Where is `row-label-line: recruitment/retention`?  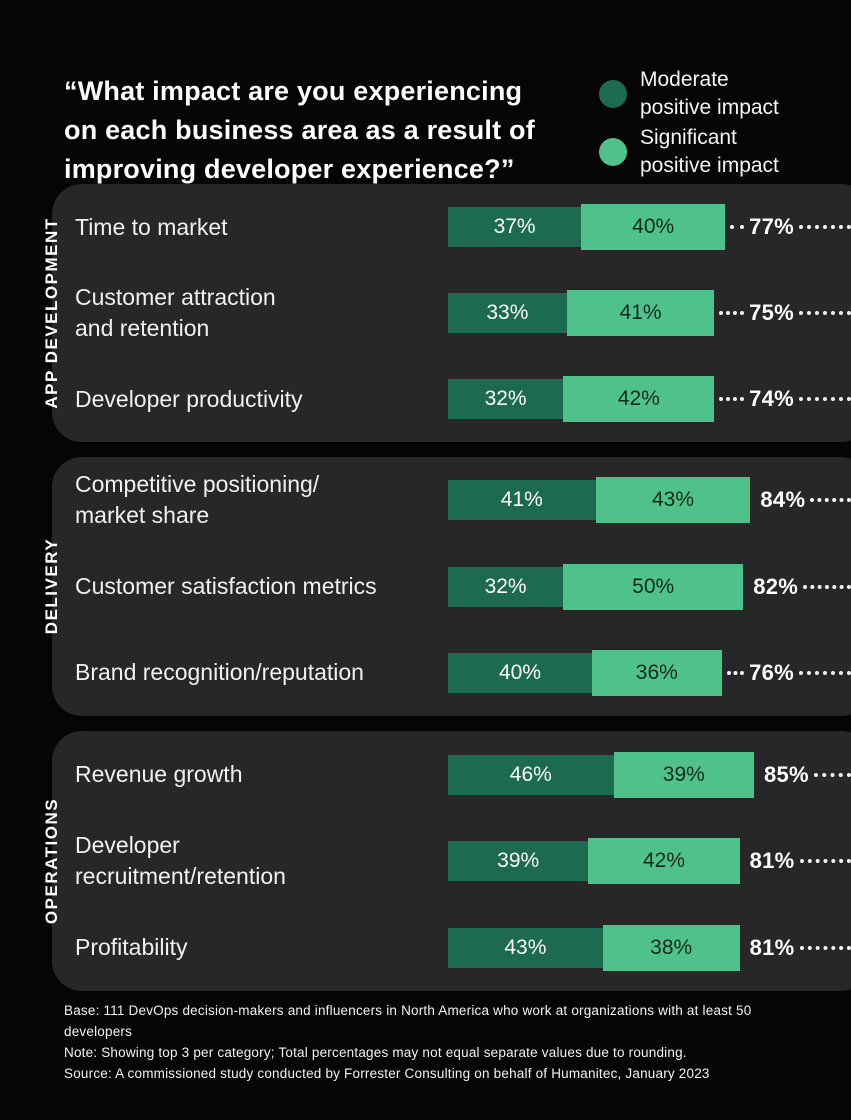
row-label-line: recruitment/retention is located at coordinates (180, 876).